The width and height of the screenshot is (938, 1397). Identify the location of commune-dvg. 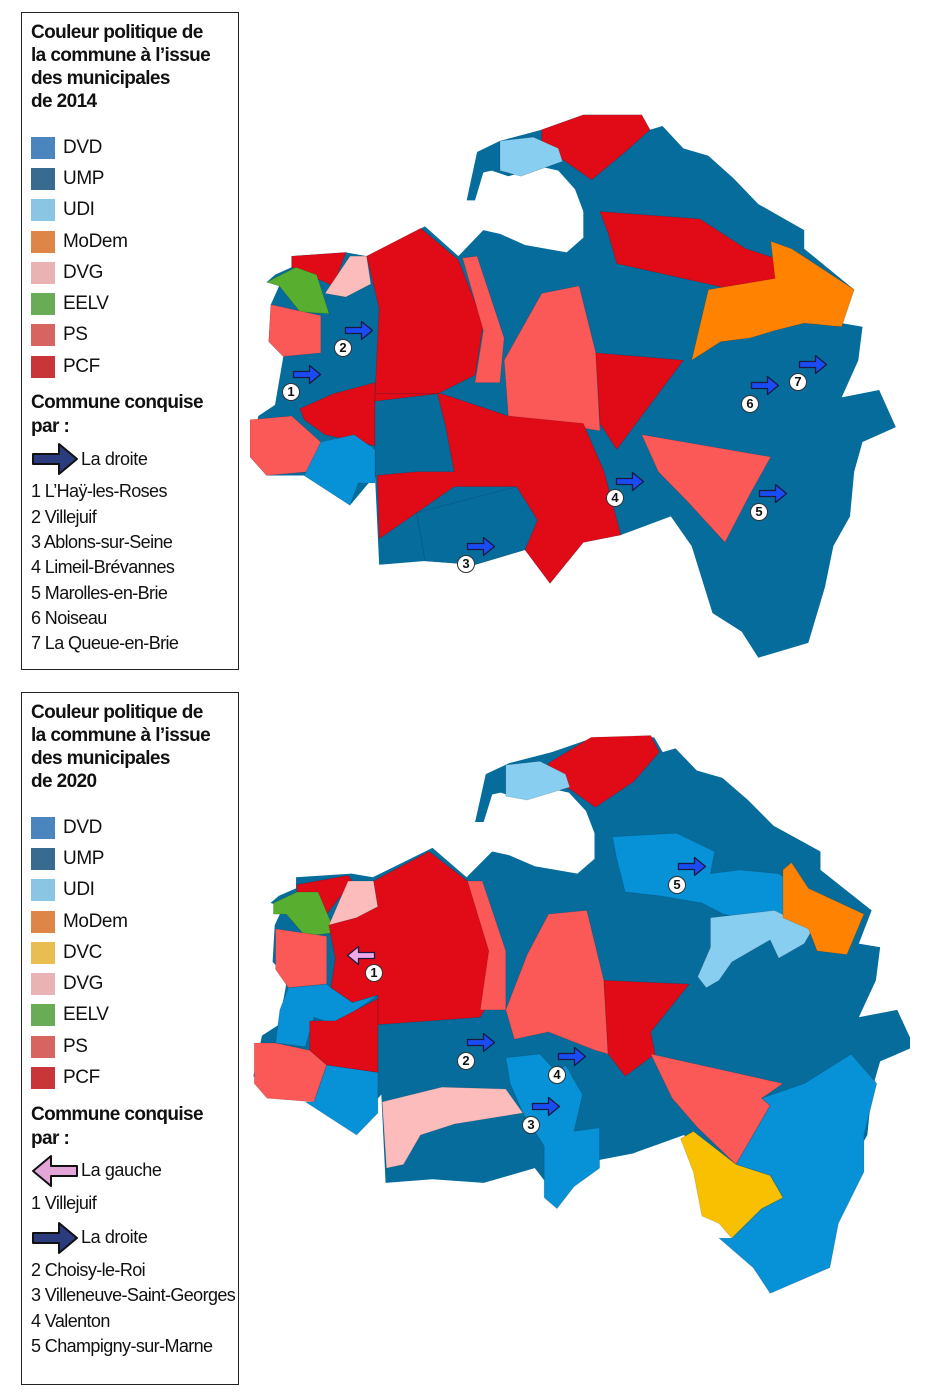
(452, 1127).